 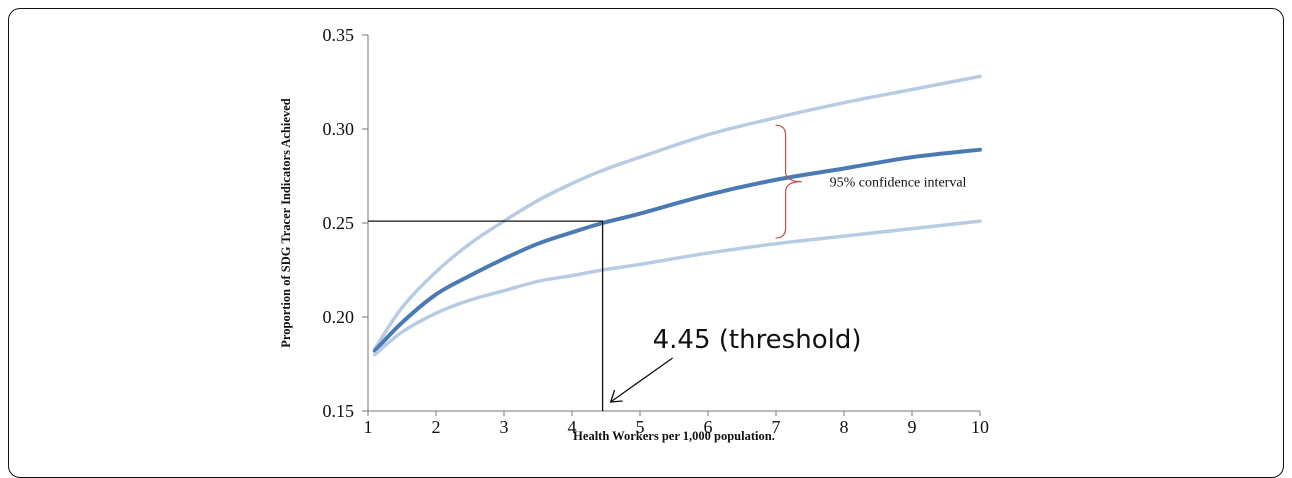 What do you see at coordinates (368, 427) in the screenshot?
I see `x-tick-label: 1` at bounding box center [368, 427].